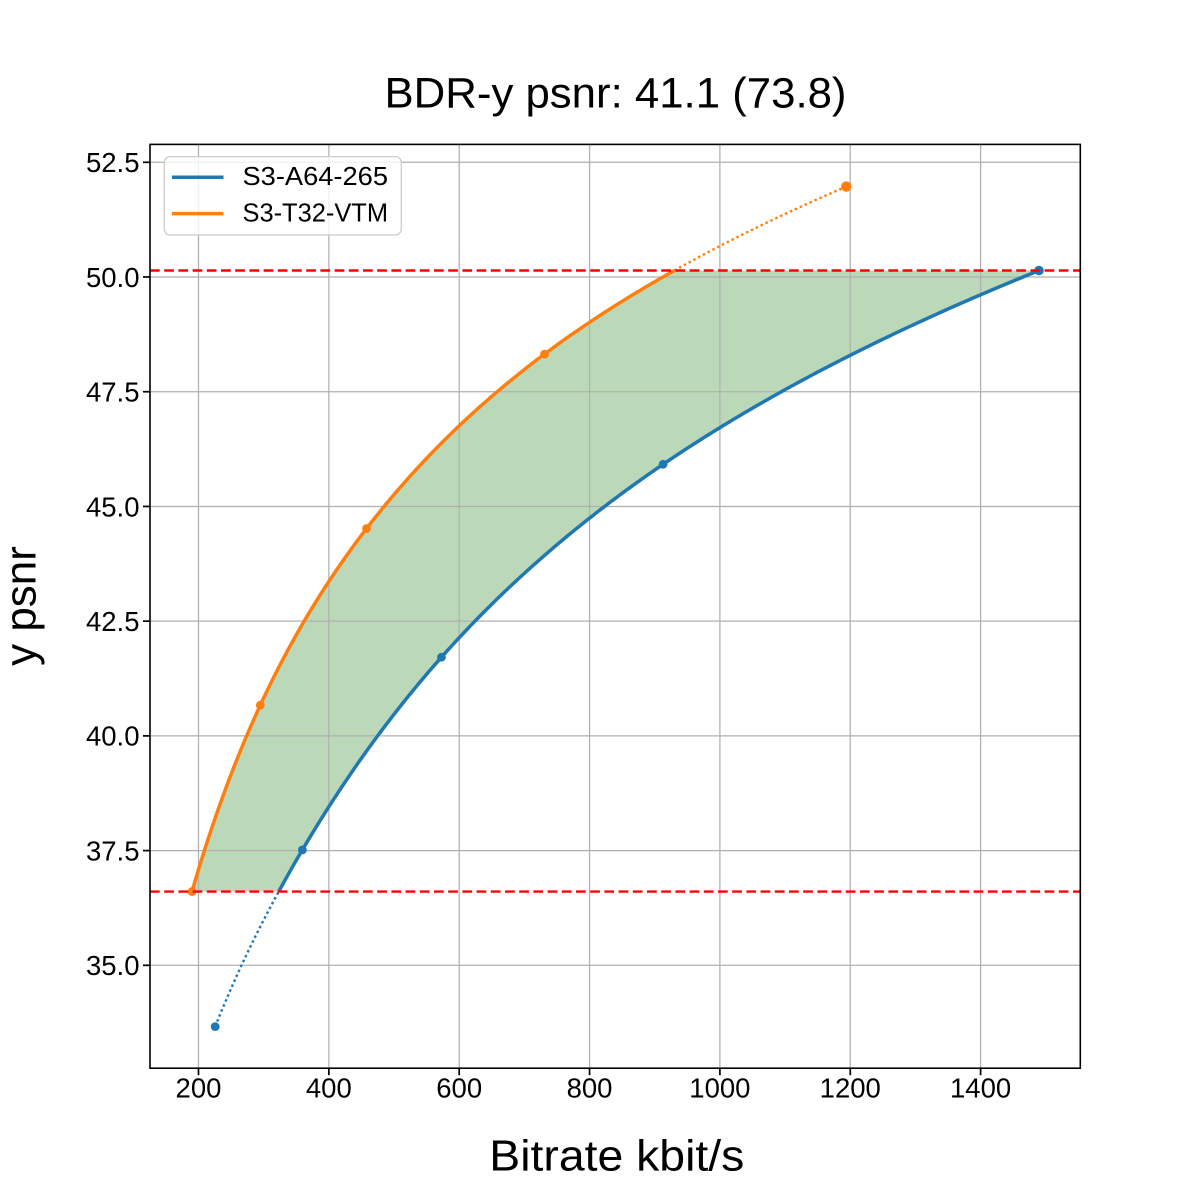  I want to click on svg-text: S3-T32-VTM, so click(316, 212).